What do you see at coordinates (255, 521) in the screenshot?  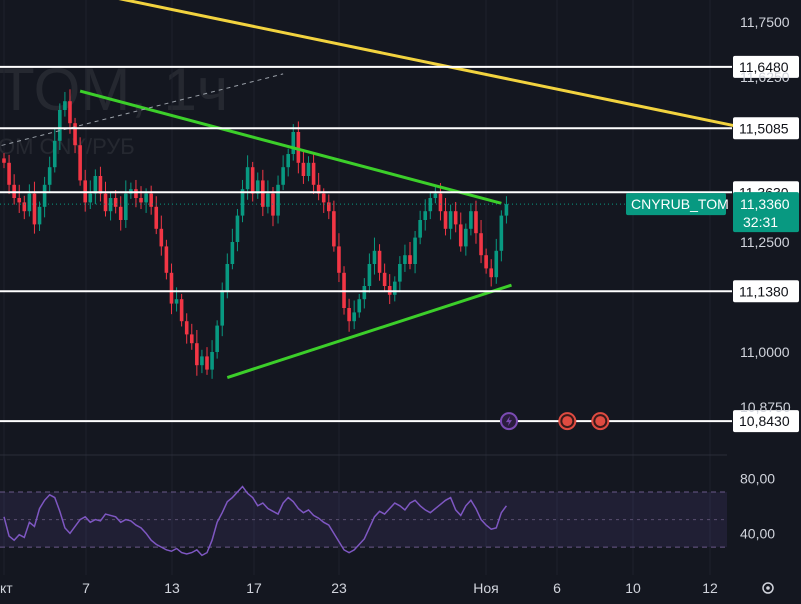 I see `rsi-line` at bounding box center [255, 521].